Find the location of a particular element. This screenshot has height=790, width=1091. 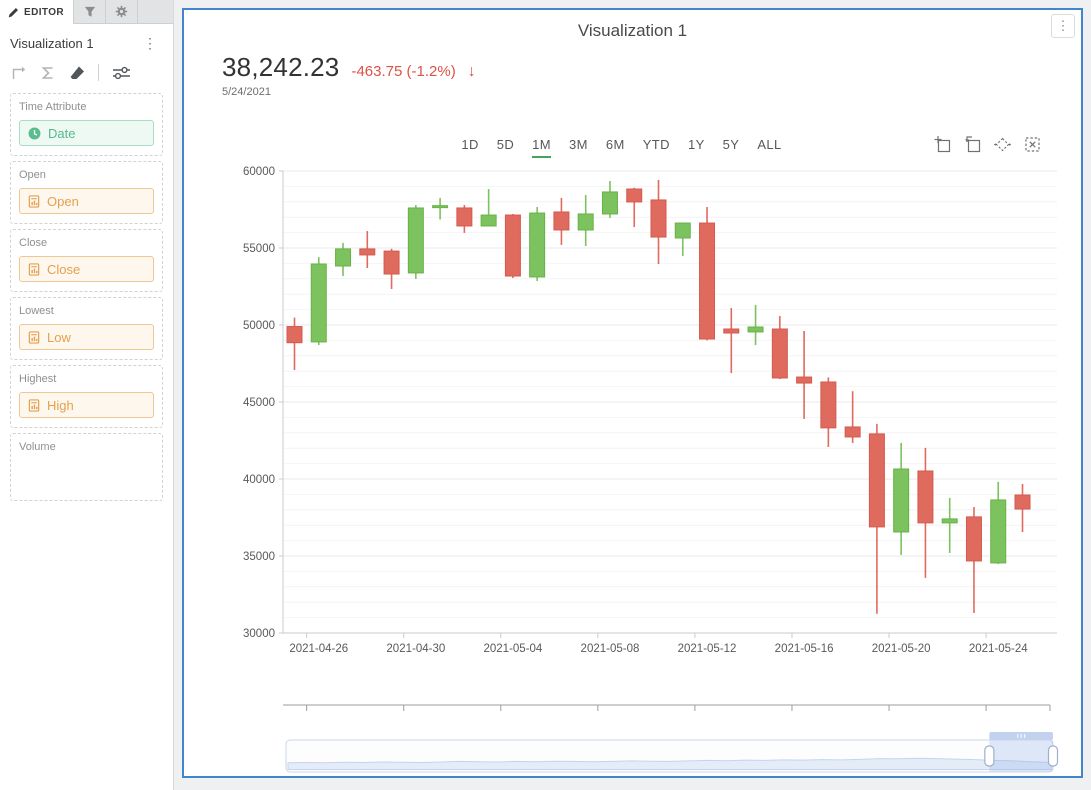

x-tick-label: 2021-05-12 is located at coordinates (707, 649).